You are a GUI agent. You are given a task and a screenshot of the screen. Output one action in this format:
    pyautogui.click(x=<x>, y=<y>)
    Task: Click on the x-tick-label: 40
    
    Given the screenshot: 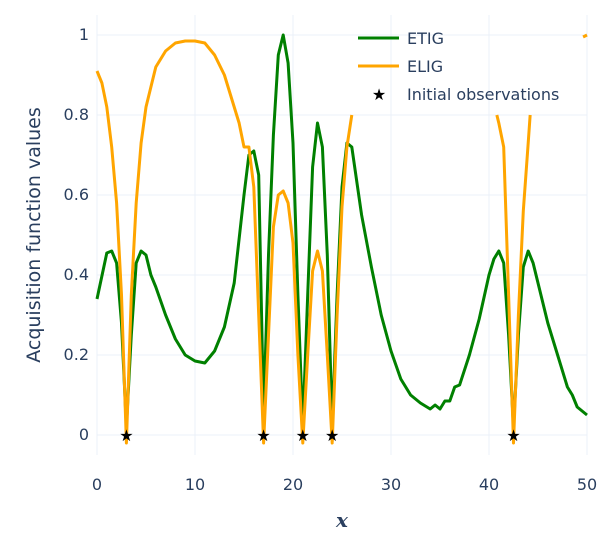 What is the action you would take?
    pyautogui.click(x=489, y=484)
    